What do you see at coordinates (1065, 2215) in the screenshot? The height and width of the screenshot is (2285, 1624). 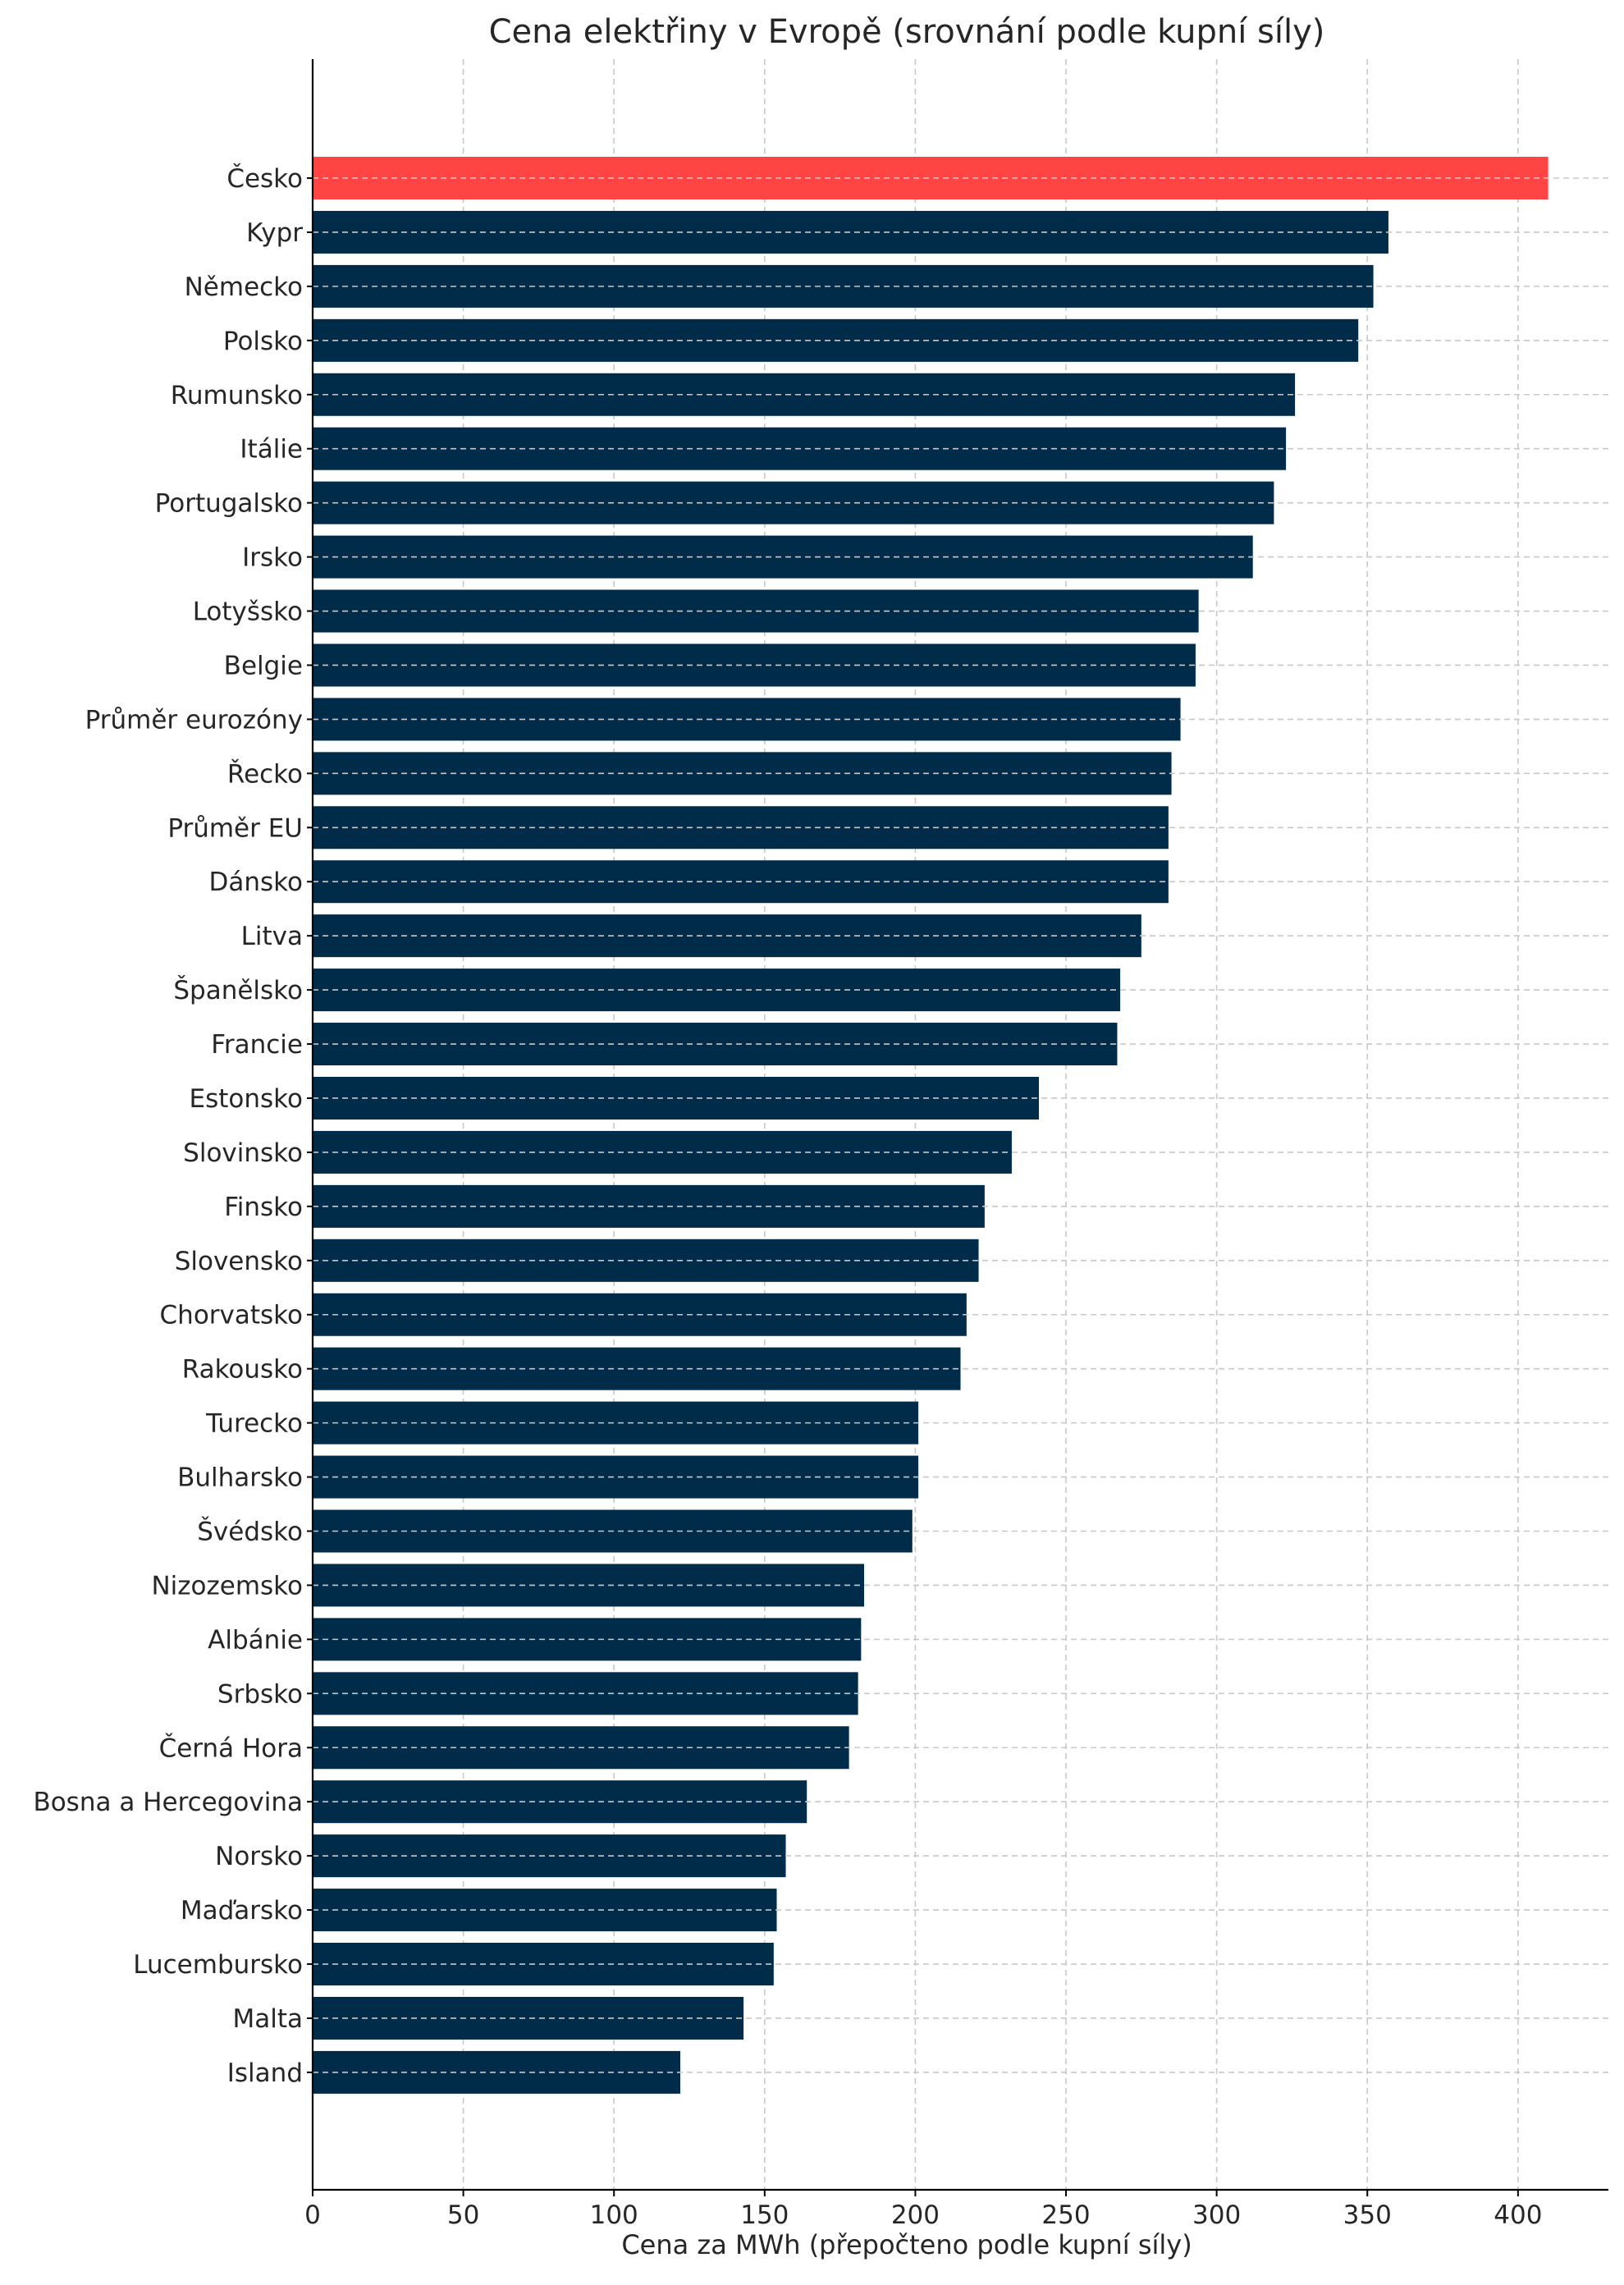 I see `x-tick-label: 250` at bounding box center [1065, 2215].